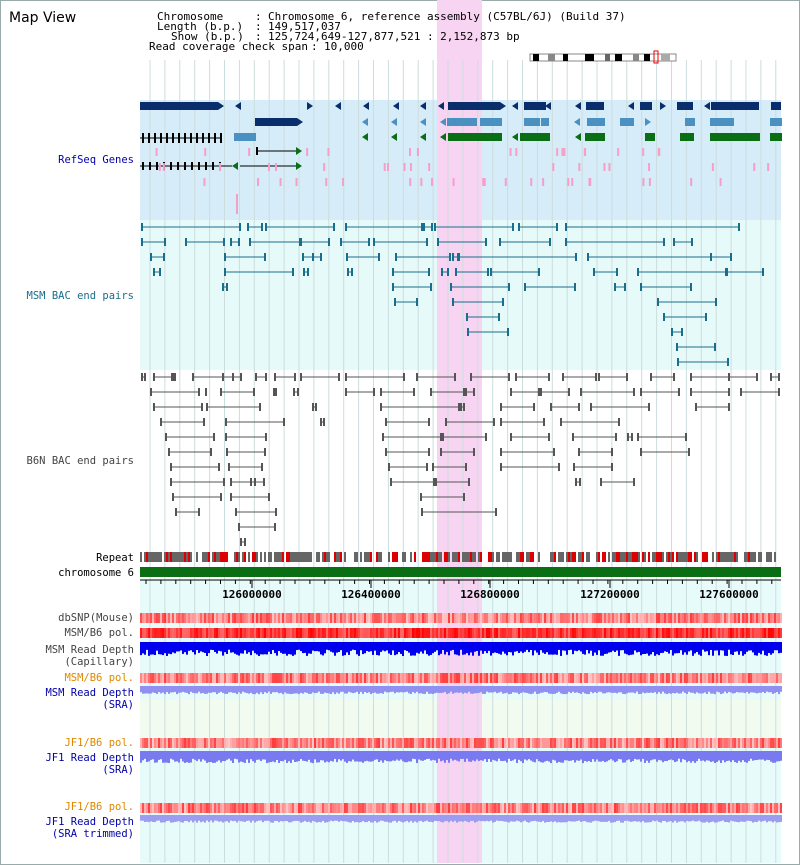 The height and width of the screenshot is (865, 800). What do you see at coordinates (80, 296) in the screenshot?
I see `track-label-msm-bac: MSM BAC end pairs` at bounding box center [80, 296].